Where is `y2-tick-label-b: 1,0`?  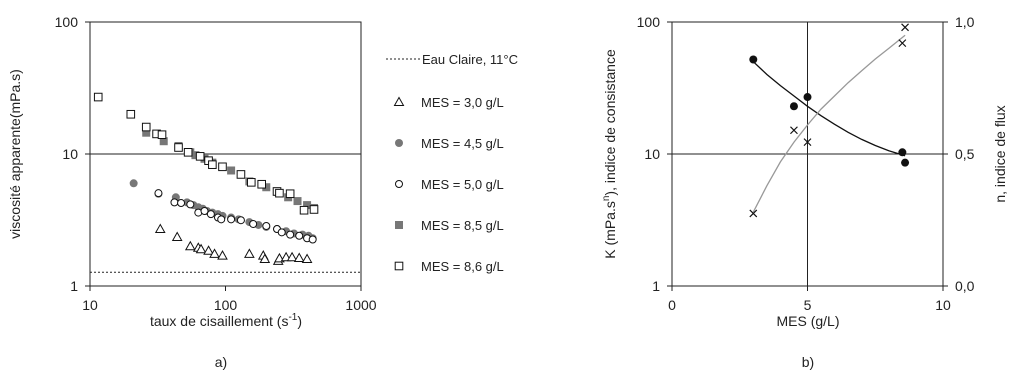 y2-tick-label-b: 1,0 is located at coordinates (965, 22).